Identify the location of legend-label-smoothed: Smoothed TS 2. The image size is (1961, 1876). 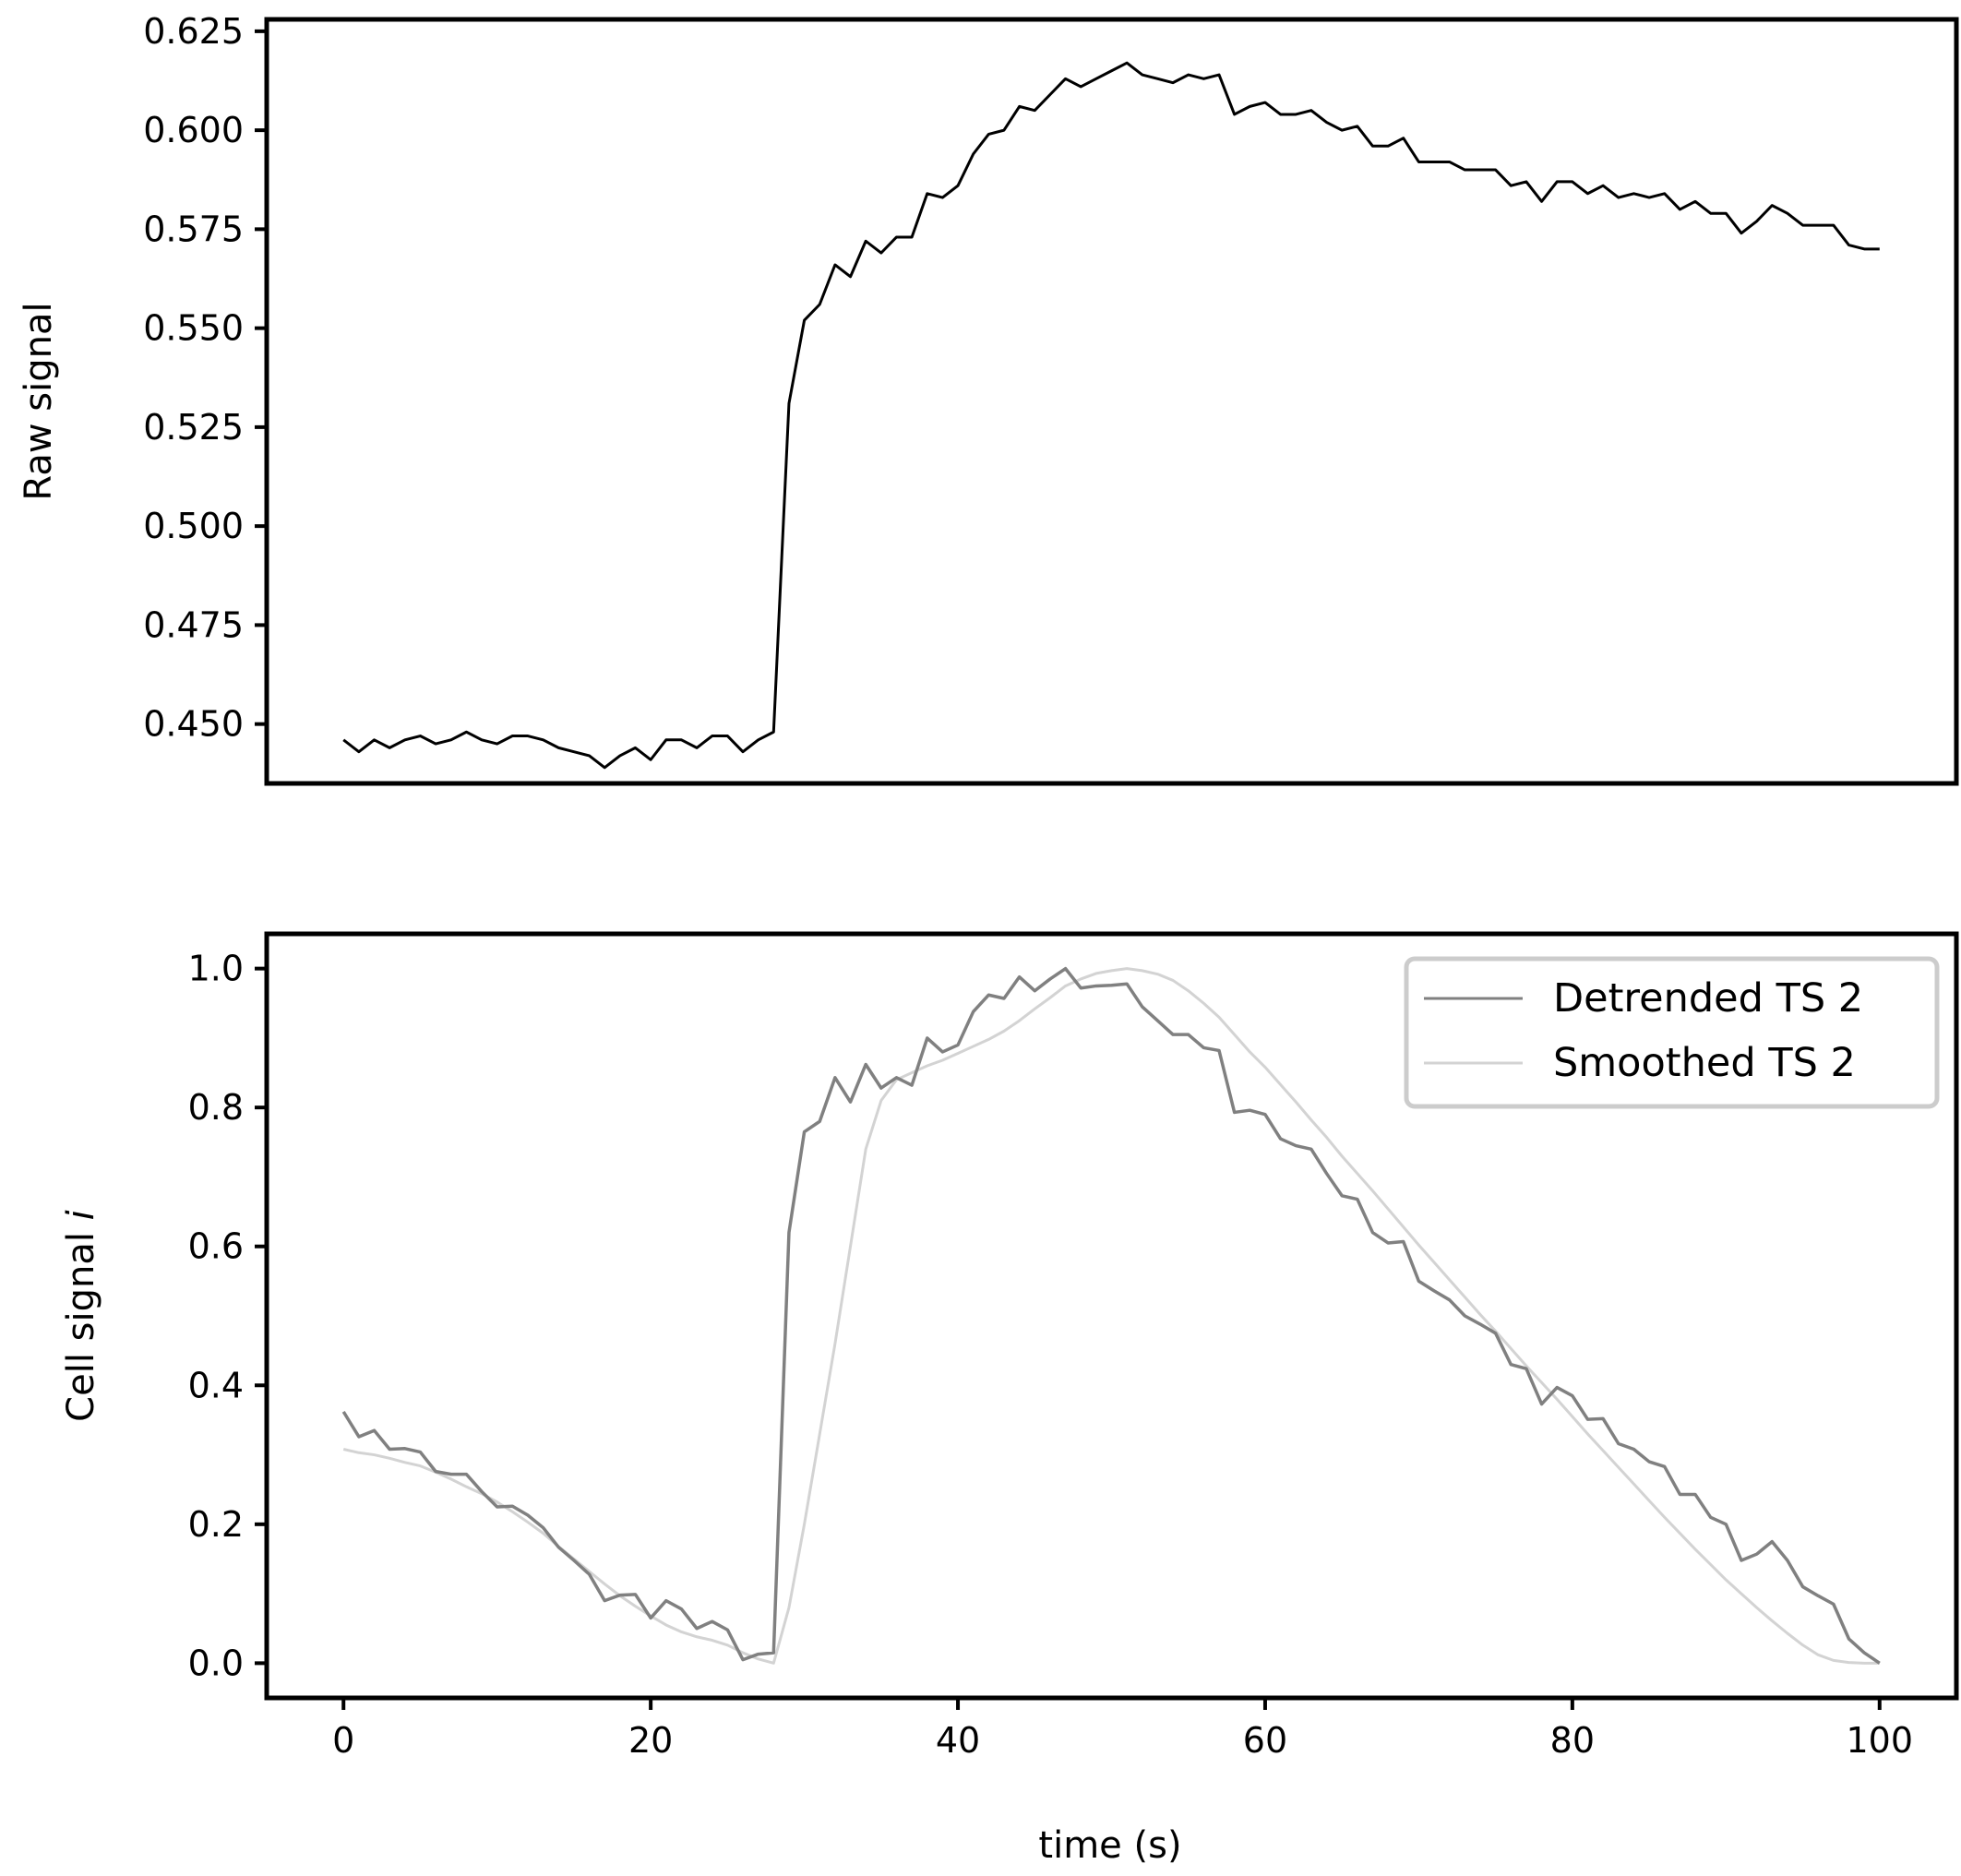
(1704, 1063).